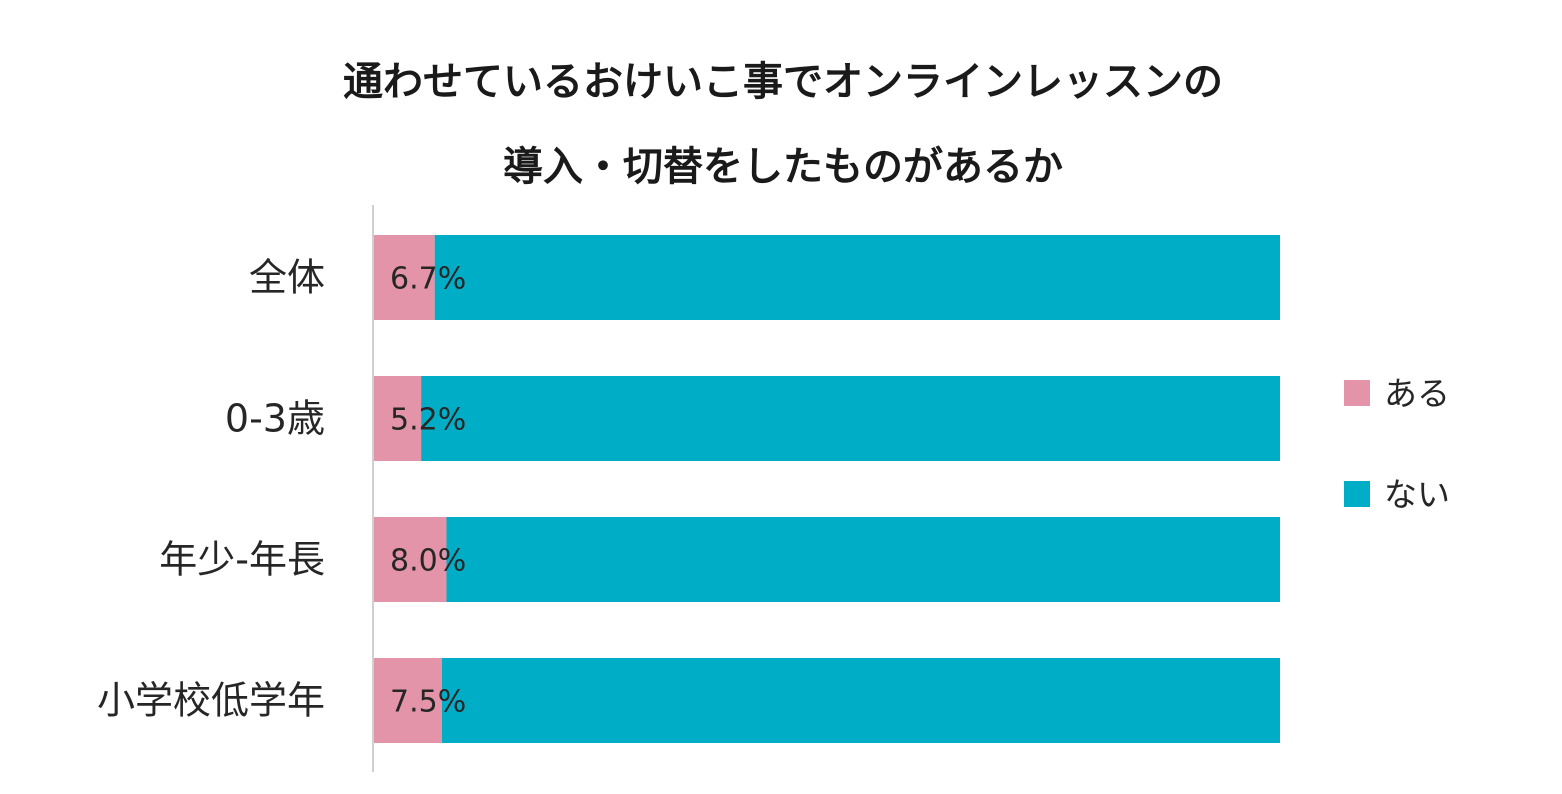  What do you see at coordinates (211, 701) in the screenshot?
I see `category-label-3: 小学校低学年` at bounding box center [211, 701].